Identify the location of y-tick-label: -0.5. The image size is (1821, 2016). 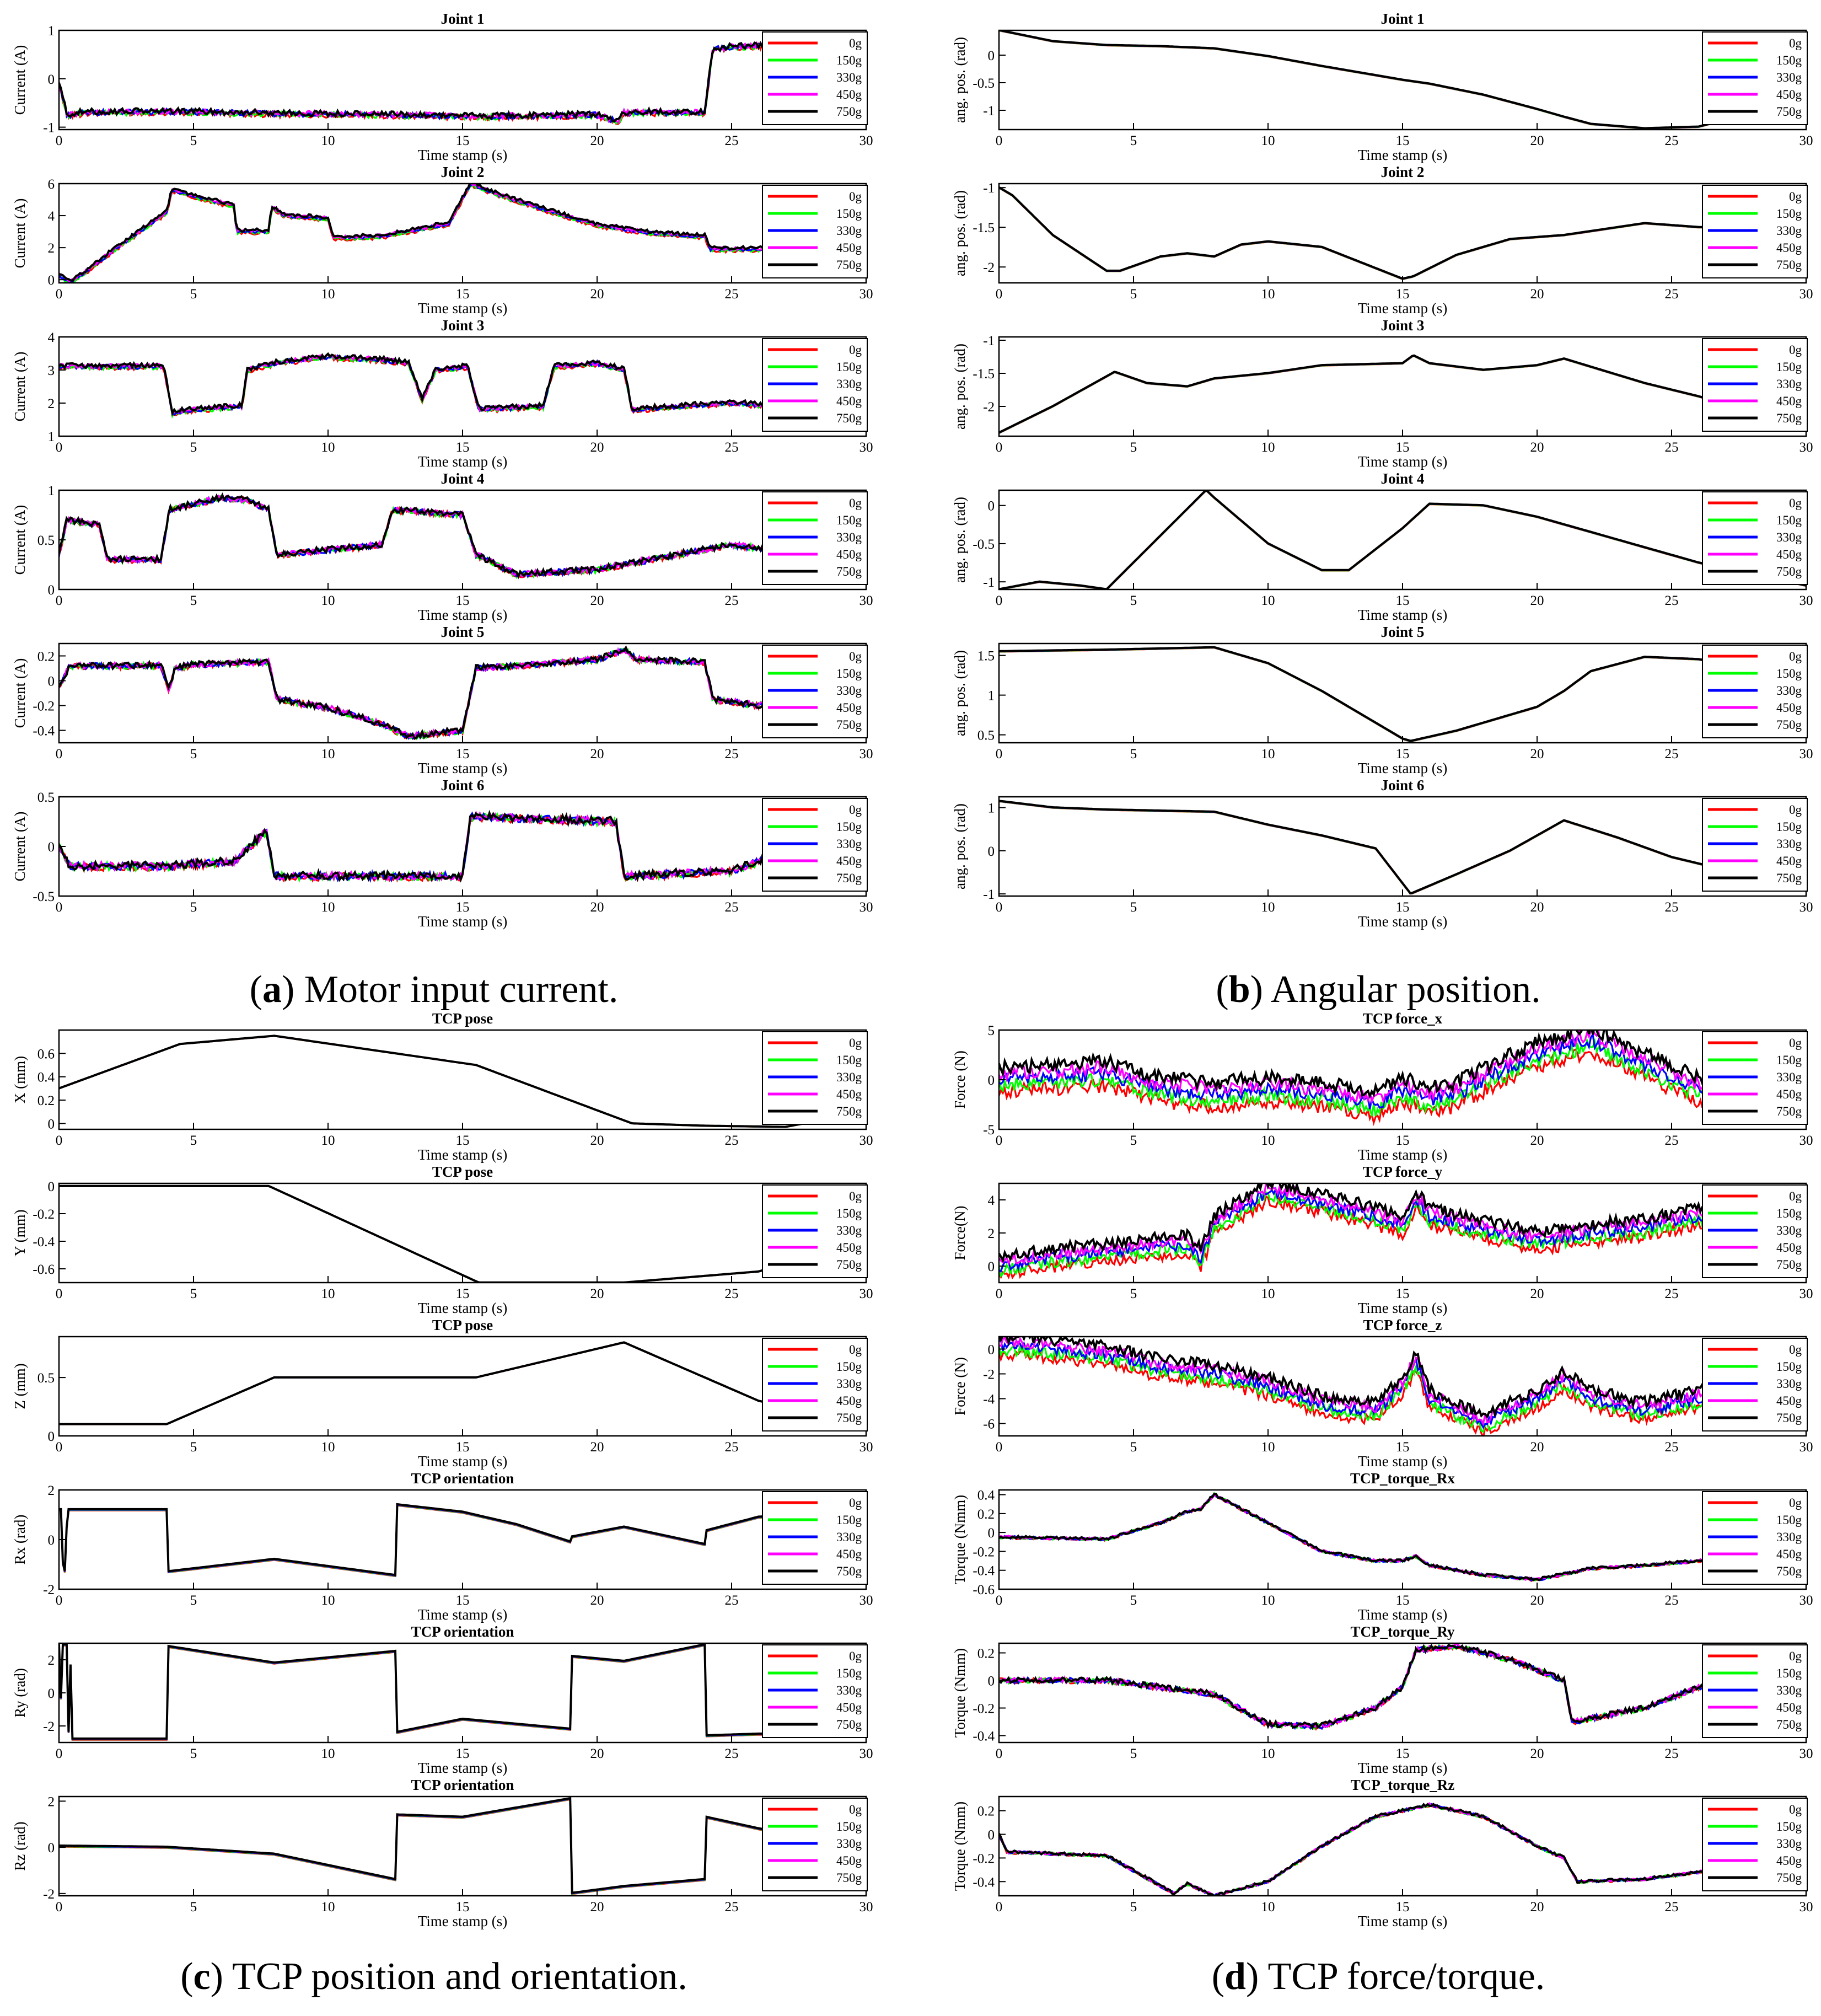
(984, 544).